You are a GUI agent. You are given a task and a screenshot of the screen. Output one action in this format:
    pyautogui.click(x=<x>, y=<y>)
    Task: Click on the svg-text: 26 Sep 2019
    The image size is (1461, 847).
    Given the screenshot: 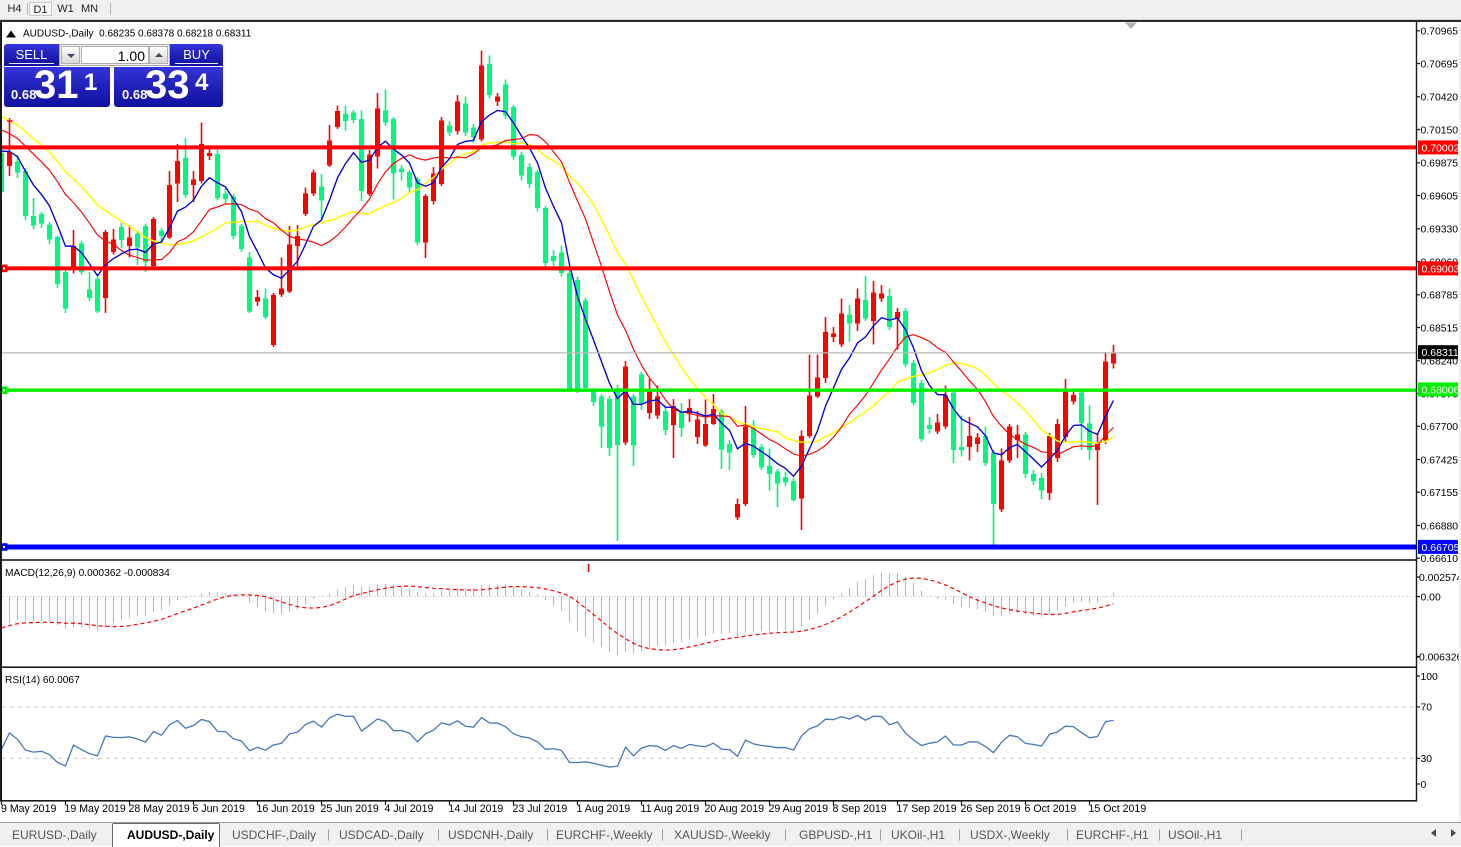 What is the action you would take?
    pyautogui.click(x=991, y=809)
    